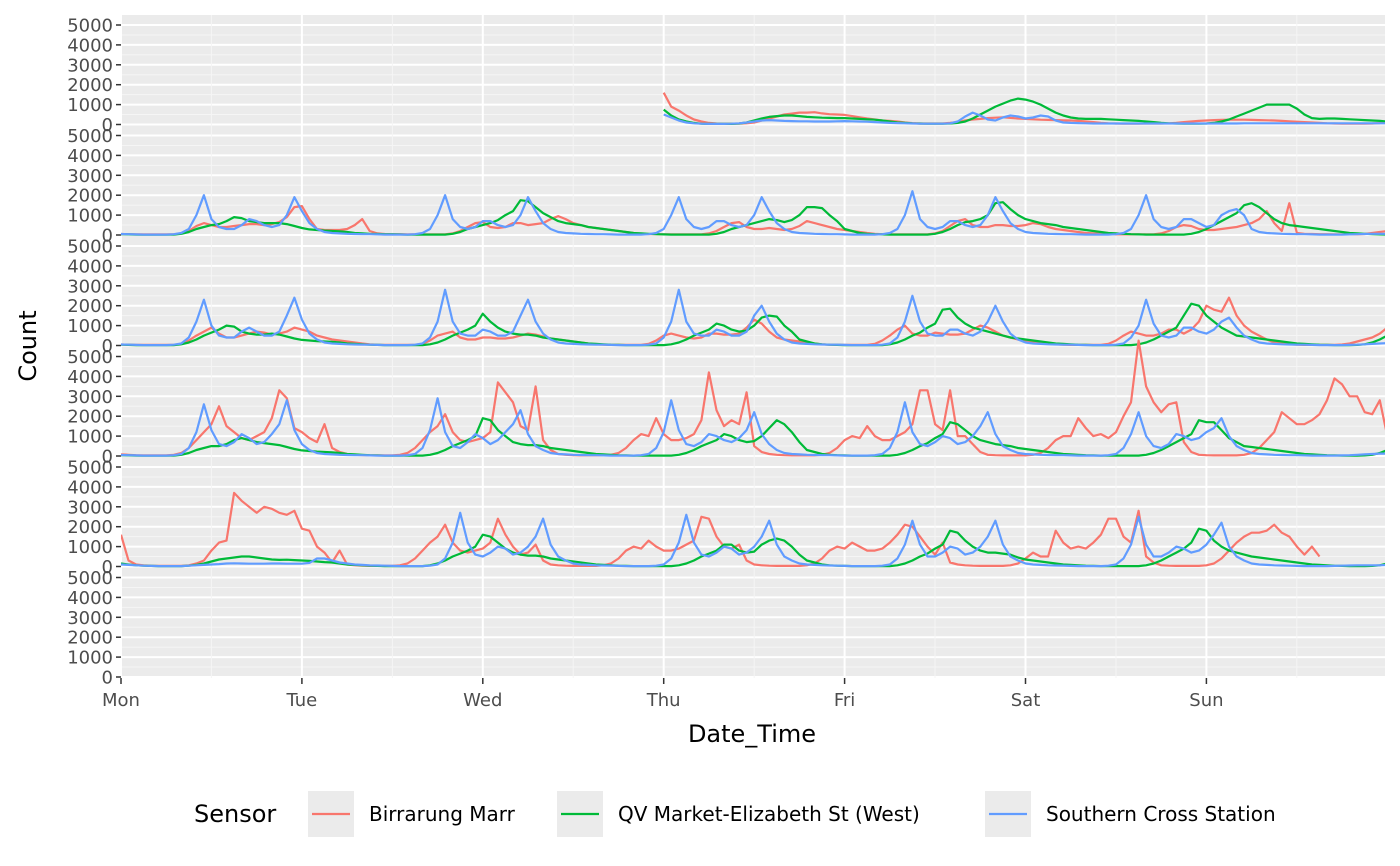  I want to click on x-tick-label: Sat, so click(1026, 700).